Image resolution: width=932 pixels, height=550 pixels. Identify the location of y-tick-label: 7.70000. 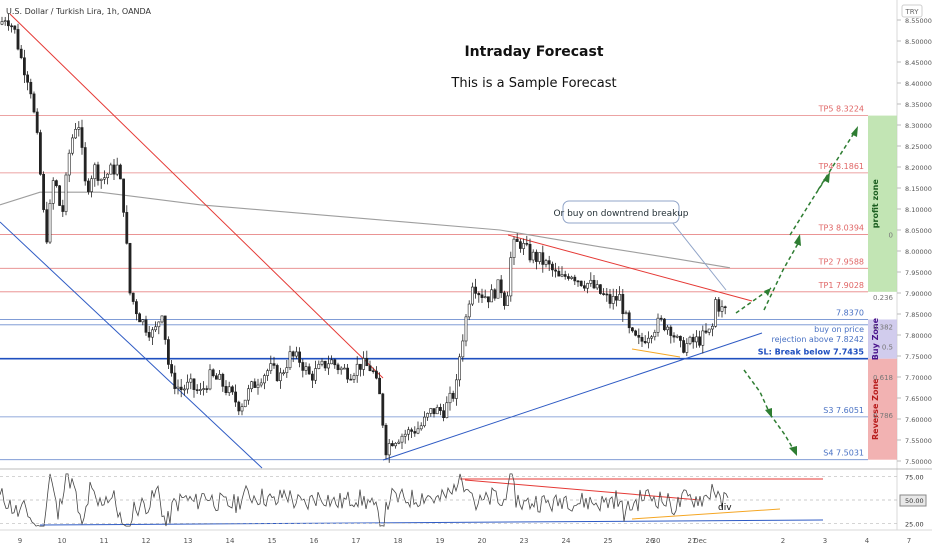
(918, 378).